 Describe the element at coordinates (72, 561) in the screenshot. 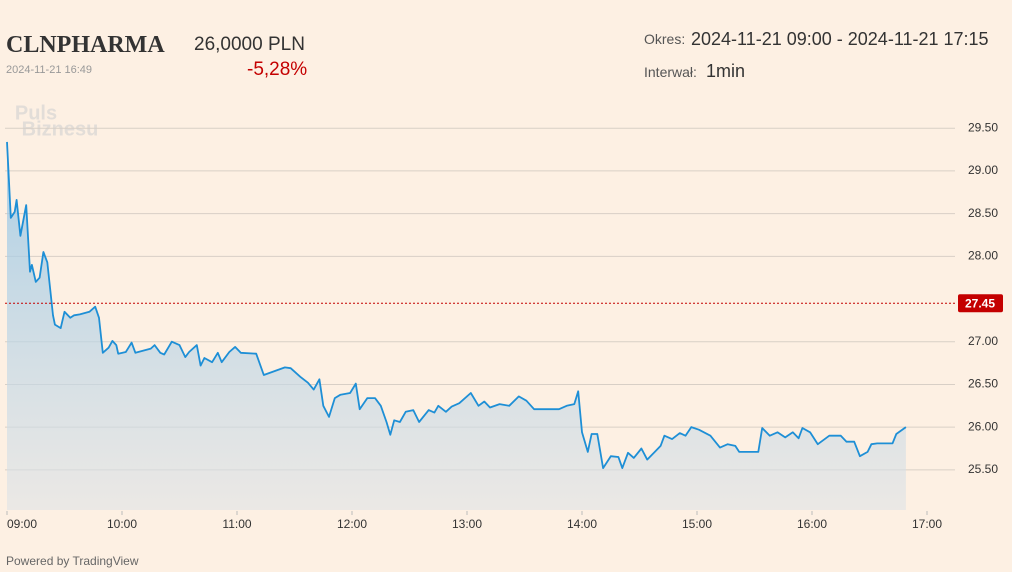

I see `footer: Powered by TradingView` at that location.